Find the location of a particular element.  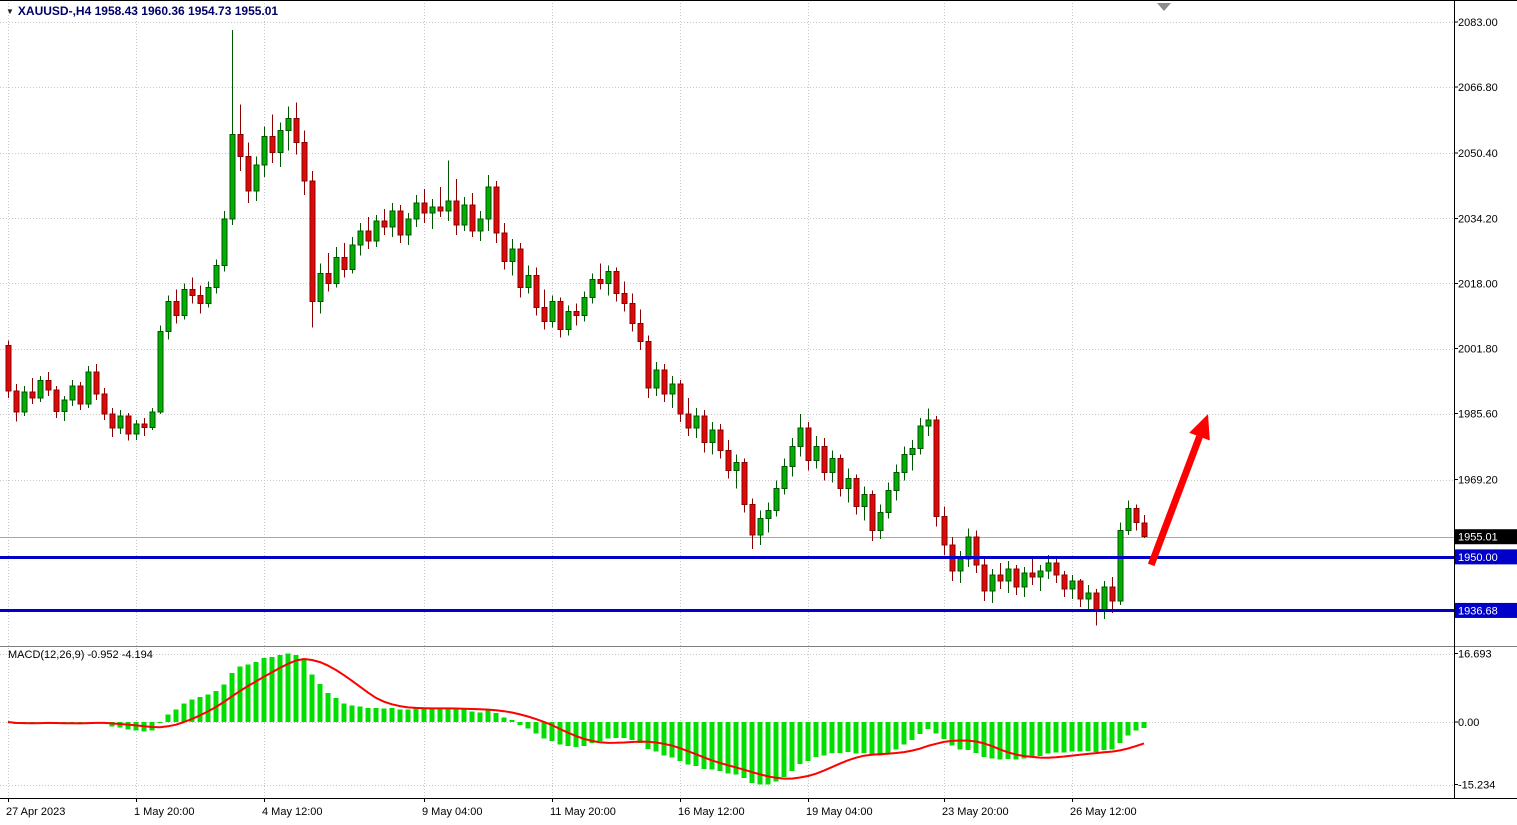

current-price-badge: 1955.01 is located at coordinates (1478, 538).